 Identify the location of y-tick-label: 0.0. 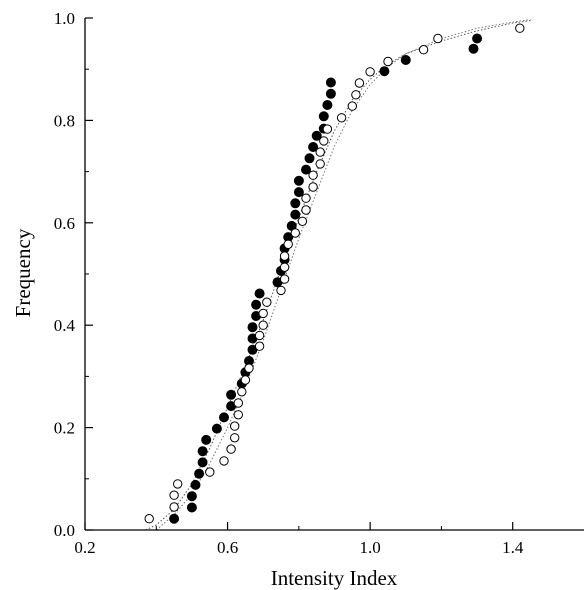
(64, 530).